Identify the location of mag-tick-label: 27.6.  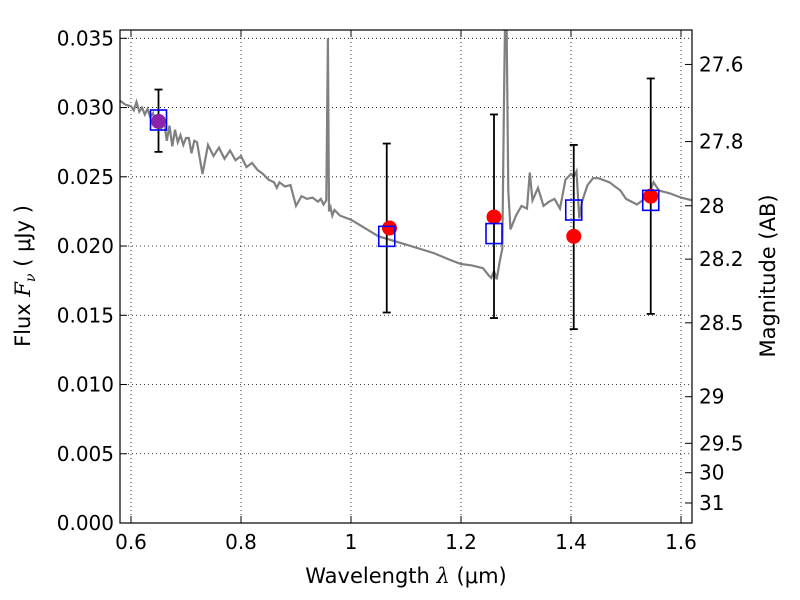
(721, 64).